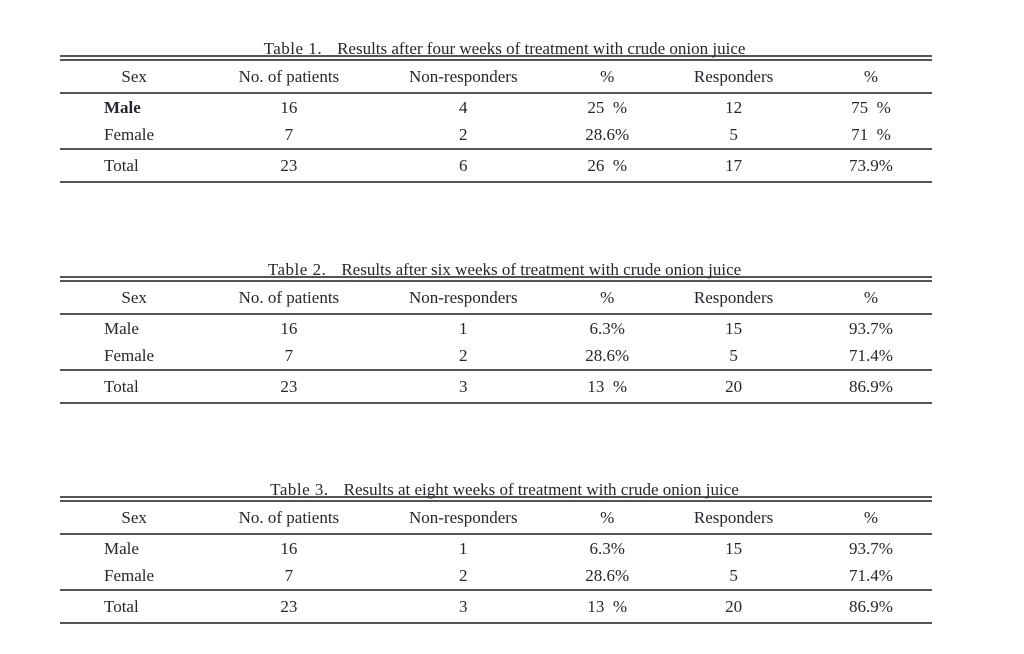 The image size is (1024, 654). What do you see at coordinates (293, 48) in the screenshot?
I see `table-1-label: Table 1.` at bounding box center [293, 48].